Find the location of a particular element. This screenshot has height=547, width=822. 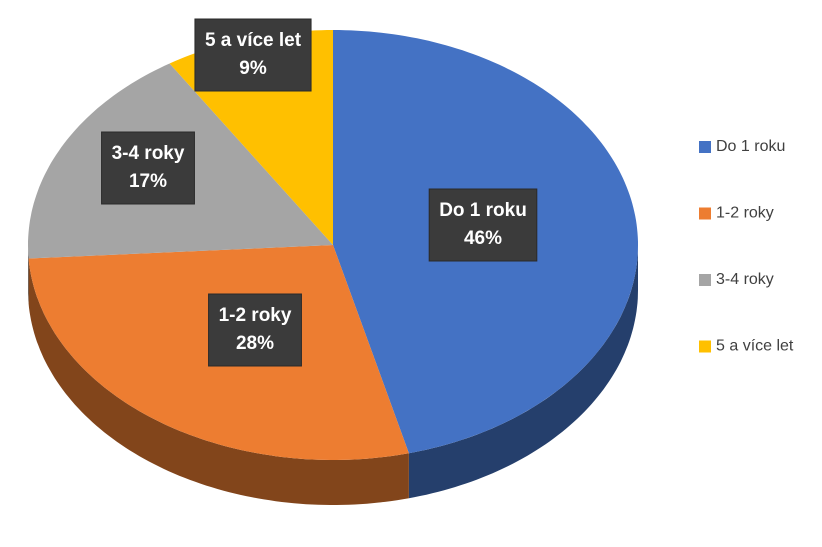

label-category: 3-4 roky is located at coordinates (148, 153).